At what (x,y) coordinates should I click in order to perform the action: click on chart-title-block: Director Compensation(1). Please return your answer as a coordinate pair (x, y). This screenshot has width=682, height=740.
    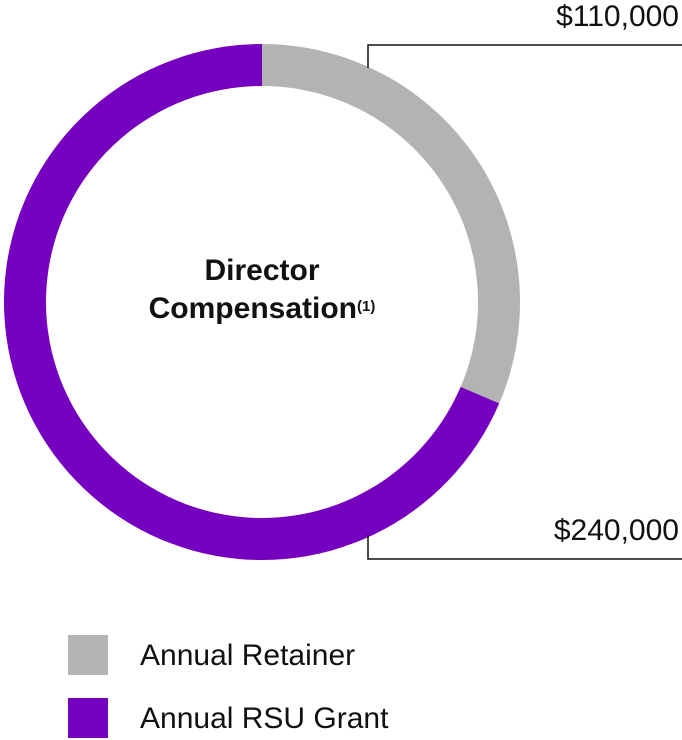
    Looking at the image, I should click on (262, 290).